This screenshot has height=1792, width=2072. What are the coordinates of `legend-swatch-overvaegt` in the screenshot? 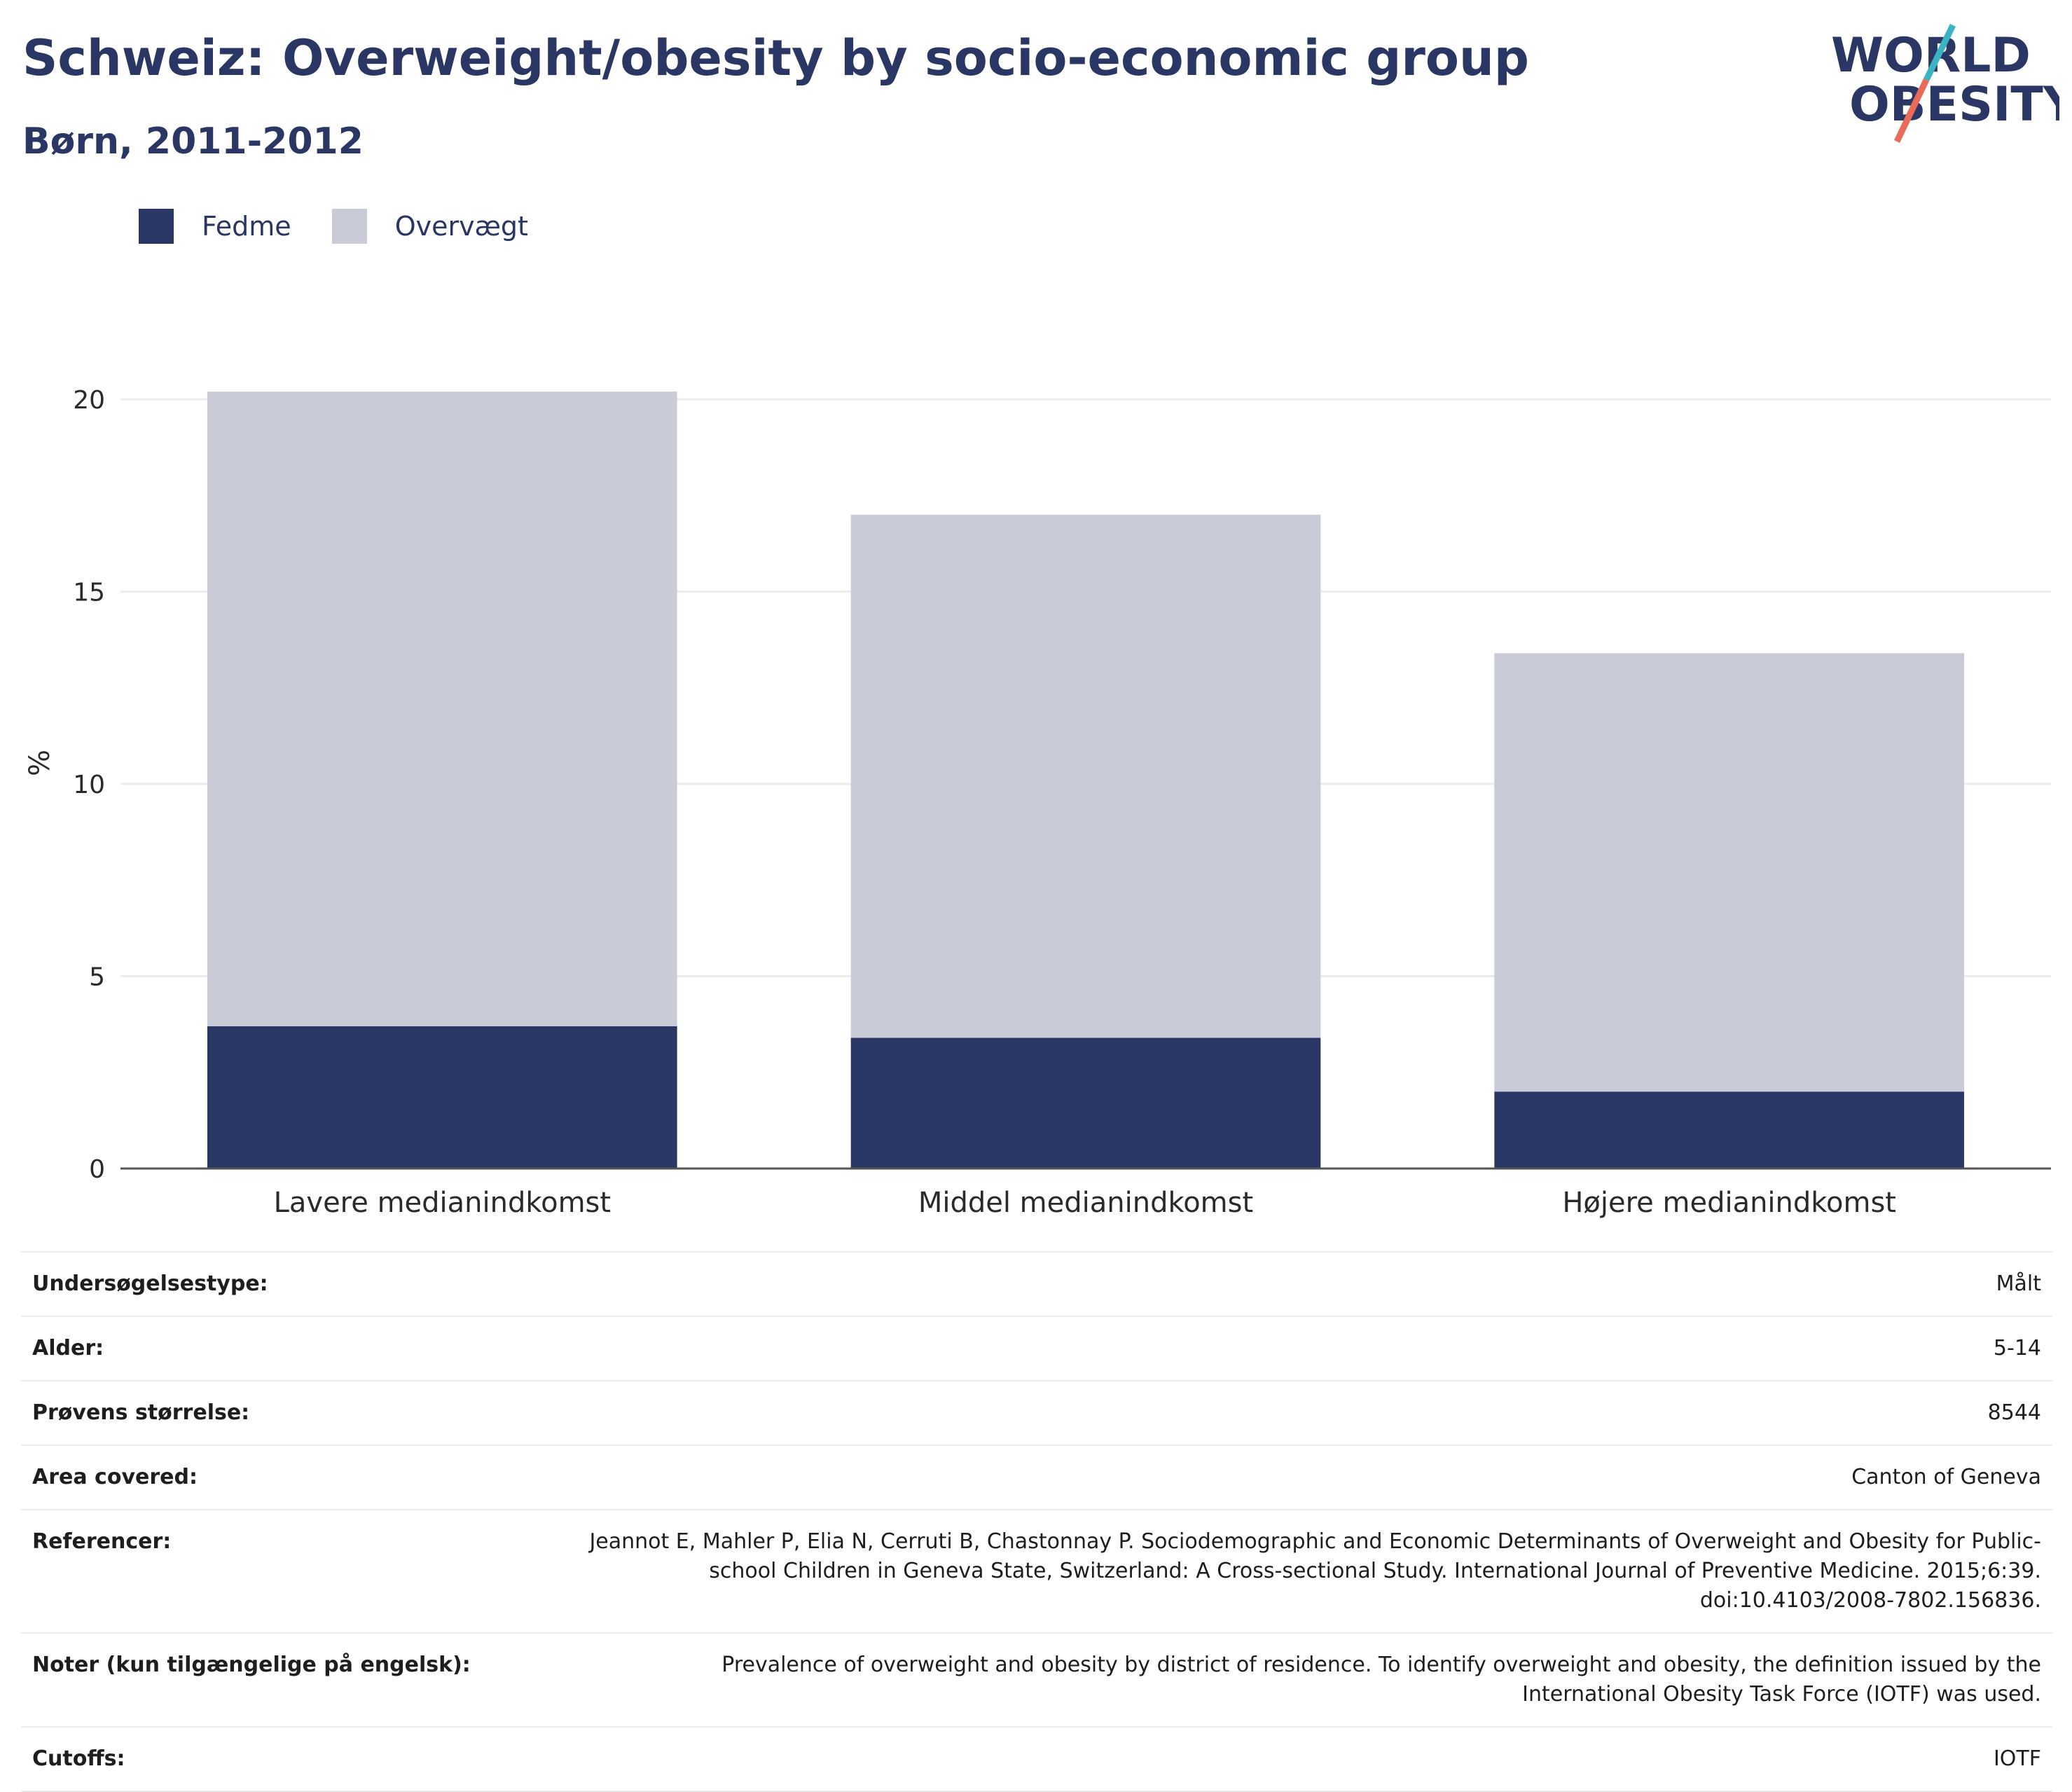 It's located at (349, 227).